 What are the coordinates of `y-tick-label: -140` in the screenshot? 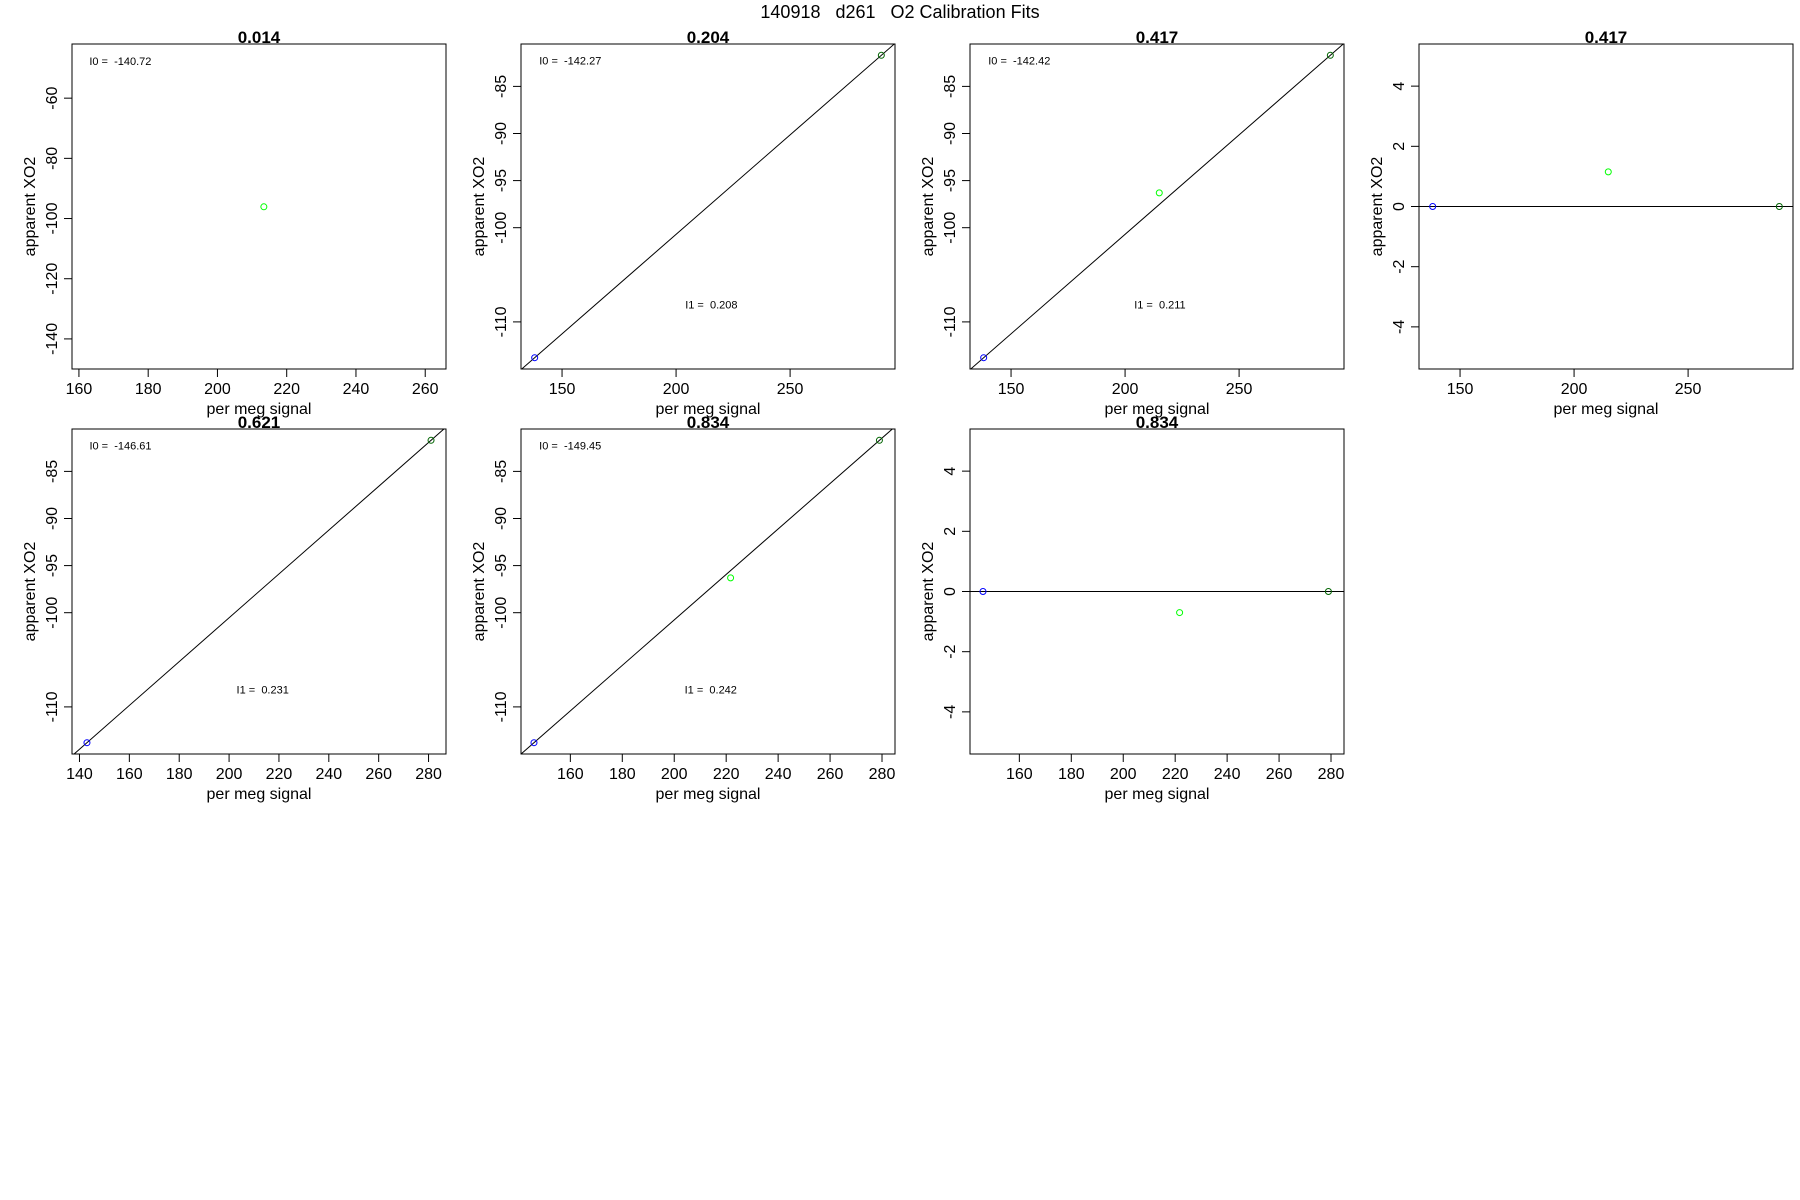 It's located at (52, 339).